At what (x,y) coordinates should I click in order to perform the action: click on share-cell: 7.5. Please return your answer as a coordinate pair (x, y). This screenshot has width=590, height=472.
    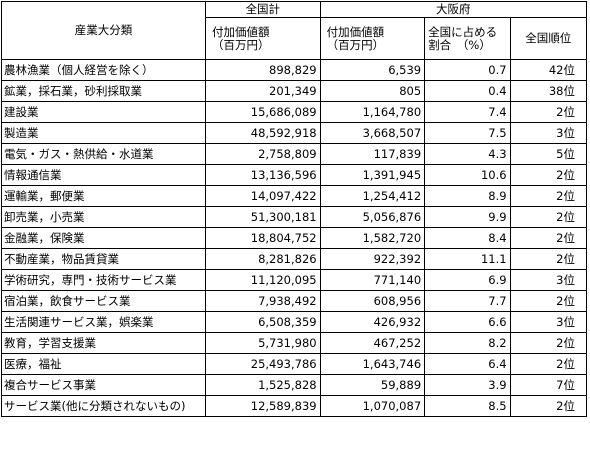
    Looking at the image, I should click on (467, 133).